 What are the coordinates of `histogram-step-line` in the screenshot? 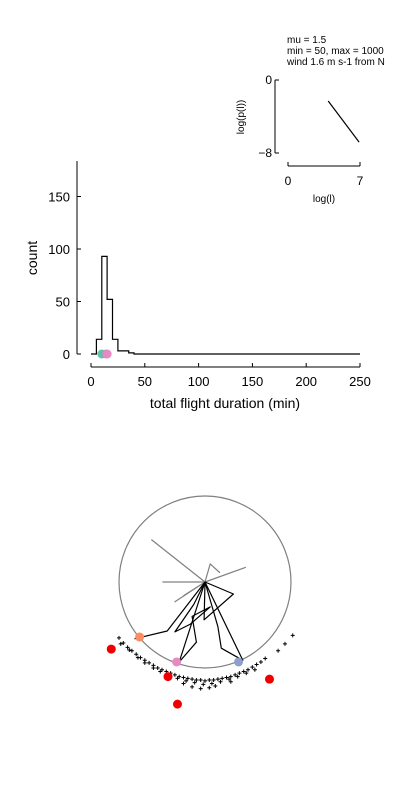 It's located at (225, 305).